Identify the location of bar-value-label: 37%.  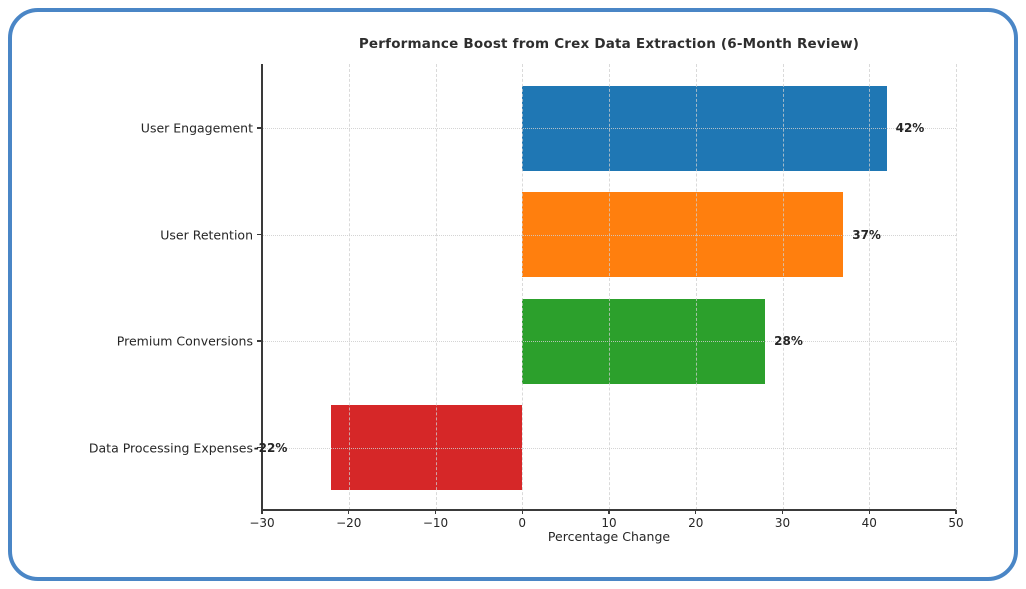
(866, 234).